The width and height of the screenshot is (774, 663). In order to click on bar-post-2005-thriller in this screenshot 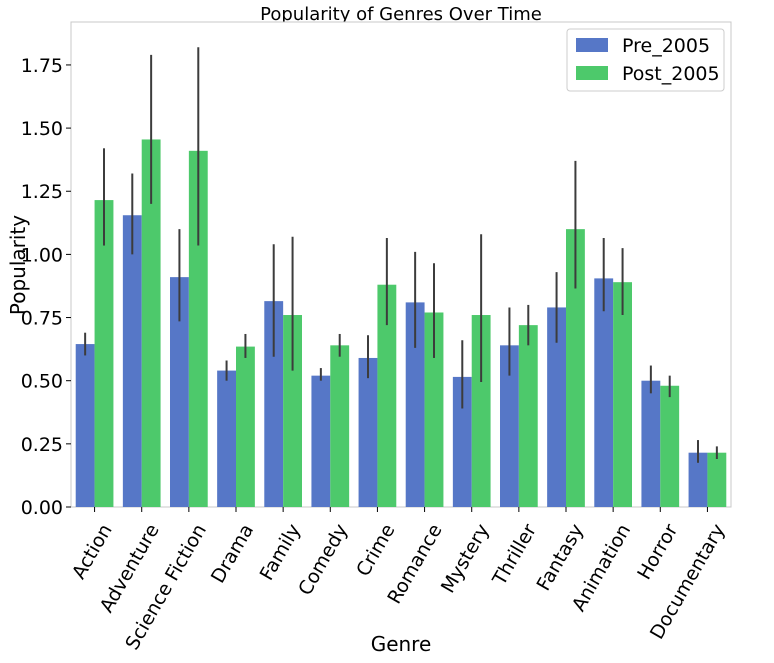, I will do `click(528, 416)`.